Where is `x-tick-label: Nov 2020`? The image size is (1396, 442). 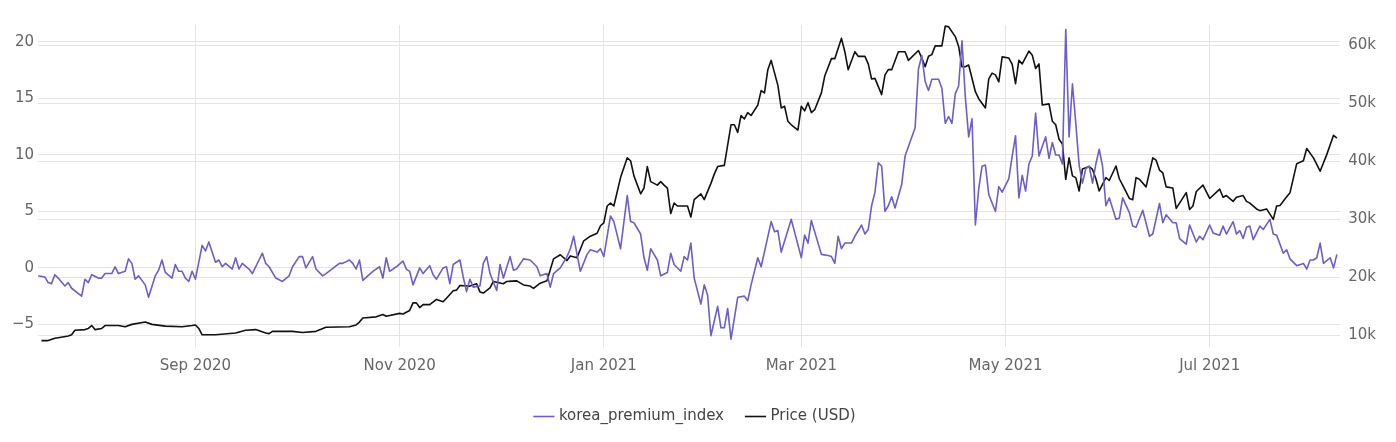
x-tick-label: Nov 2020 is located at coordinates (399, 364).